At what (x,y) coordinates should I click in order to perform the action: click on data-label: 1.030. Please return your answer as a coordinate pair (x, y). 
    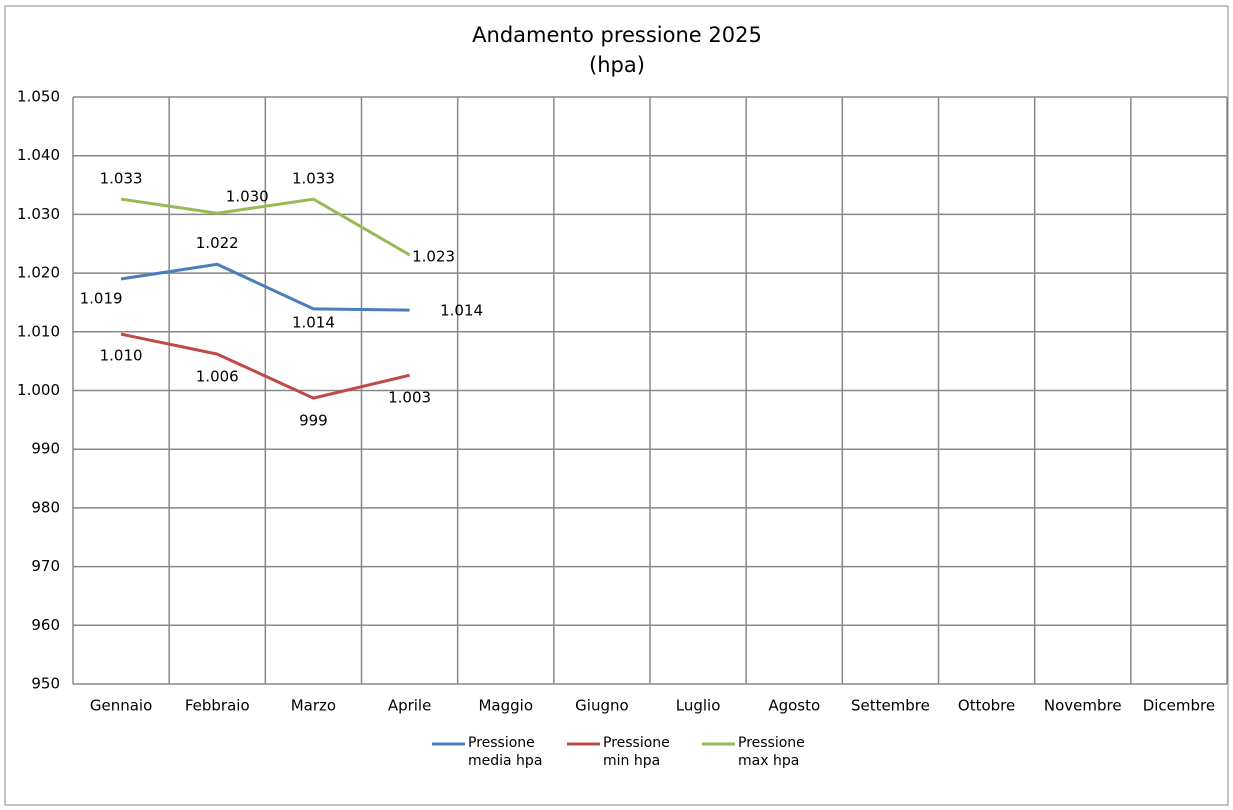
    Looking at the image, I should click on (247, 197).